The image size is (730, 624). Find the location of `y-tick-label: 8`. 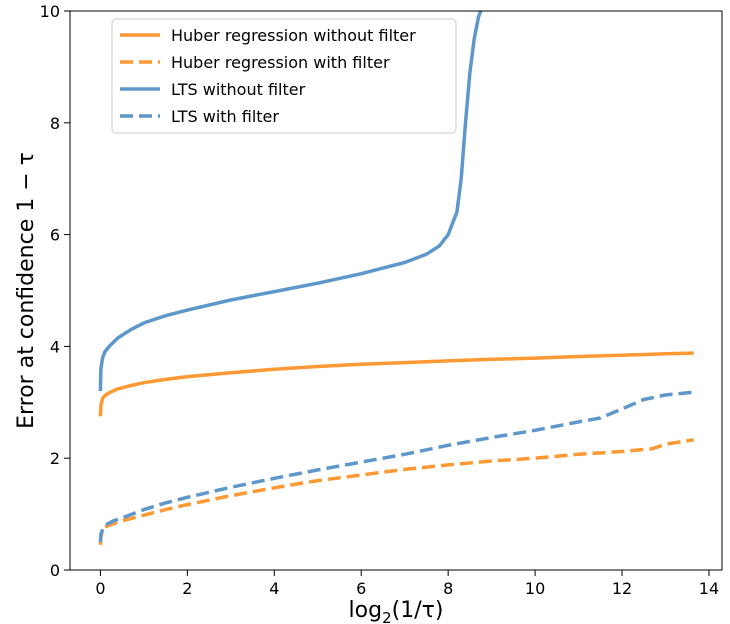

y-tick-label: 8 is located at coordinates (55, 123).